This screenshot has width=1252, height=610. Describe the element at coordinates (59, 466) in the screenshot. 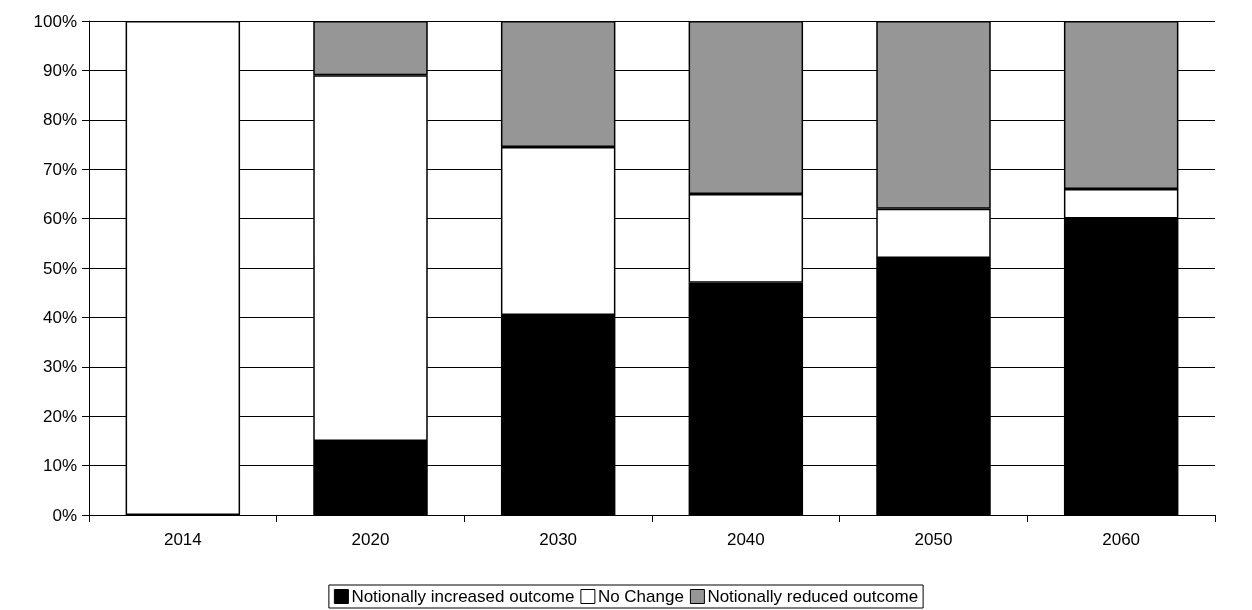

I see `y-tick-label: 10%` at that location.